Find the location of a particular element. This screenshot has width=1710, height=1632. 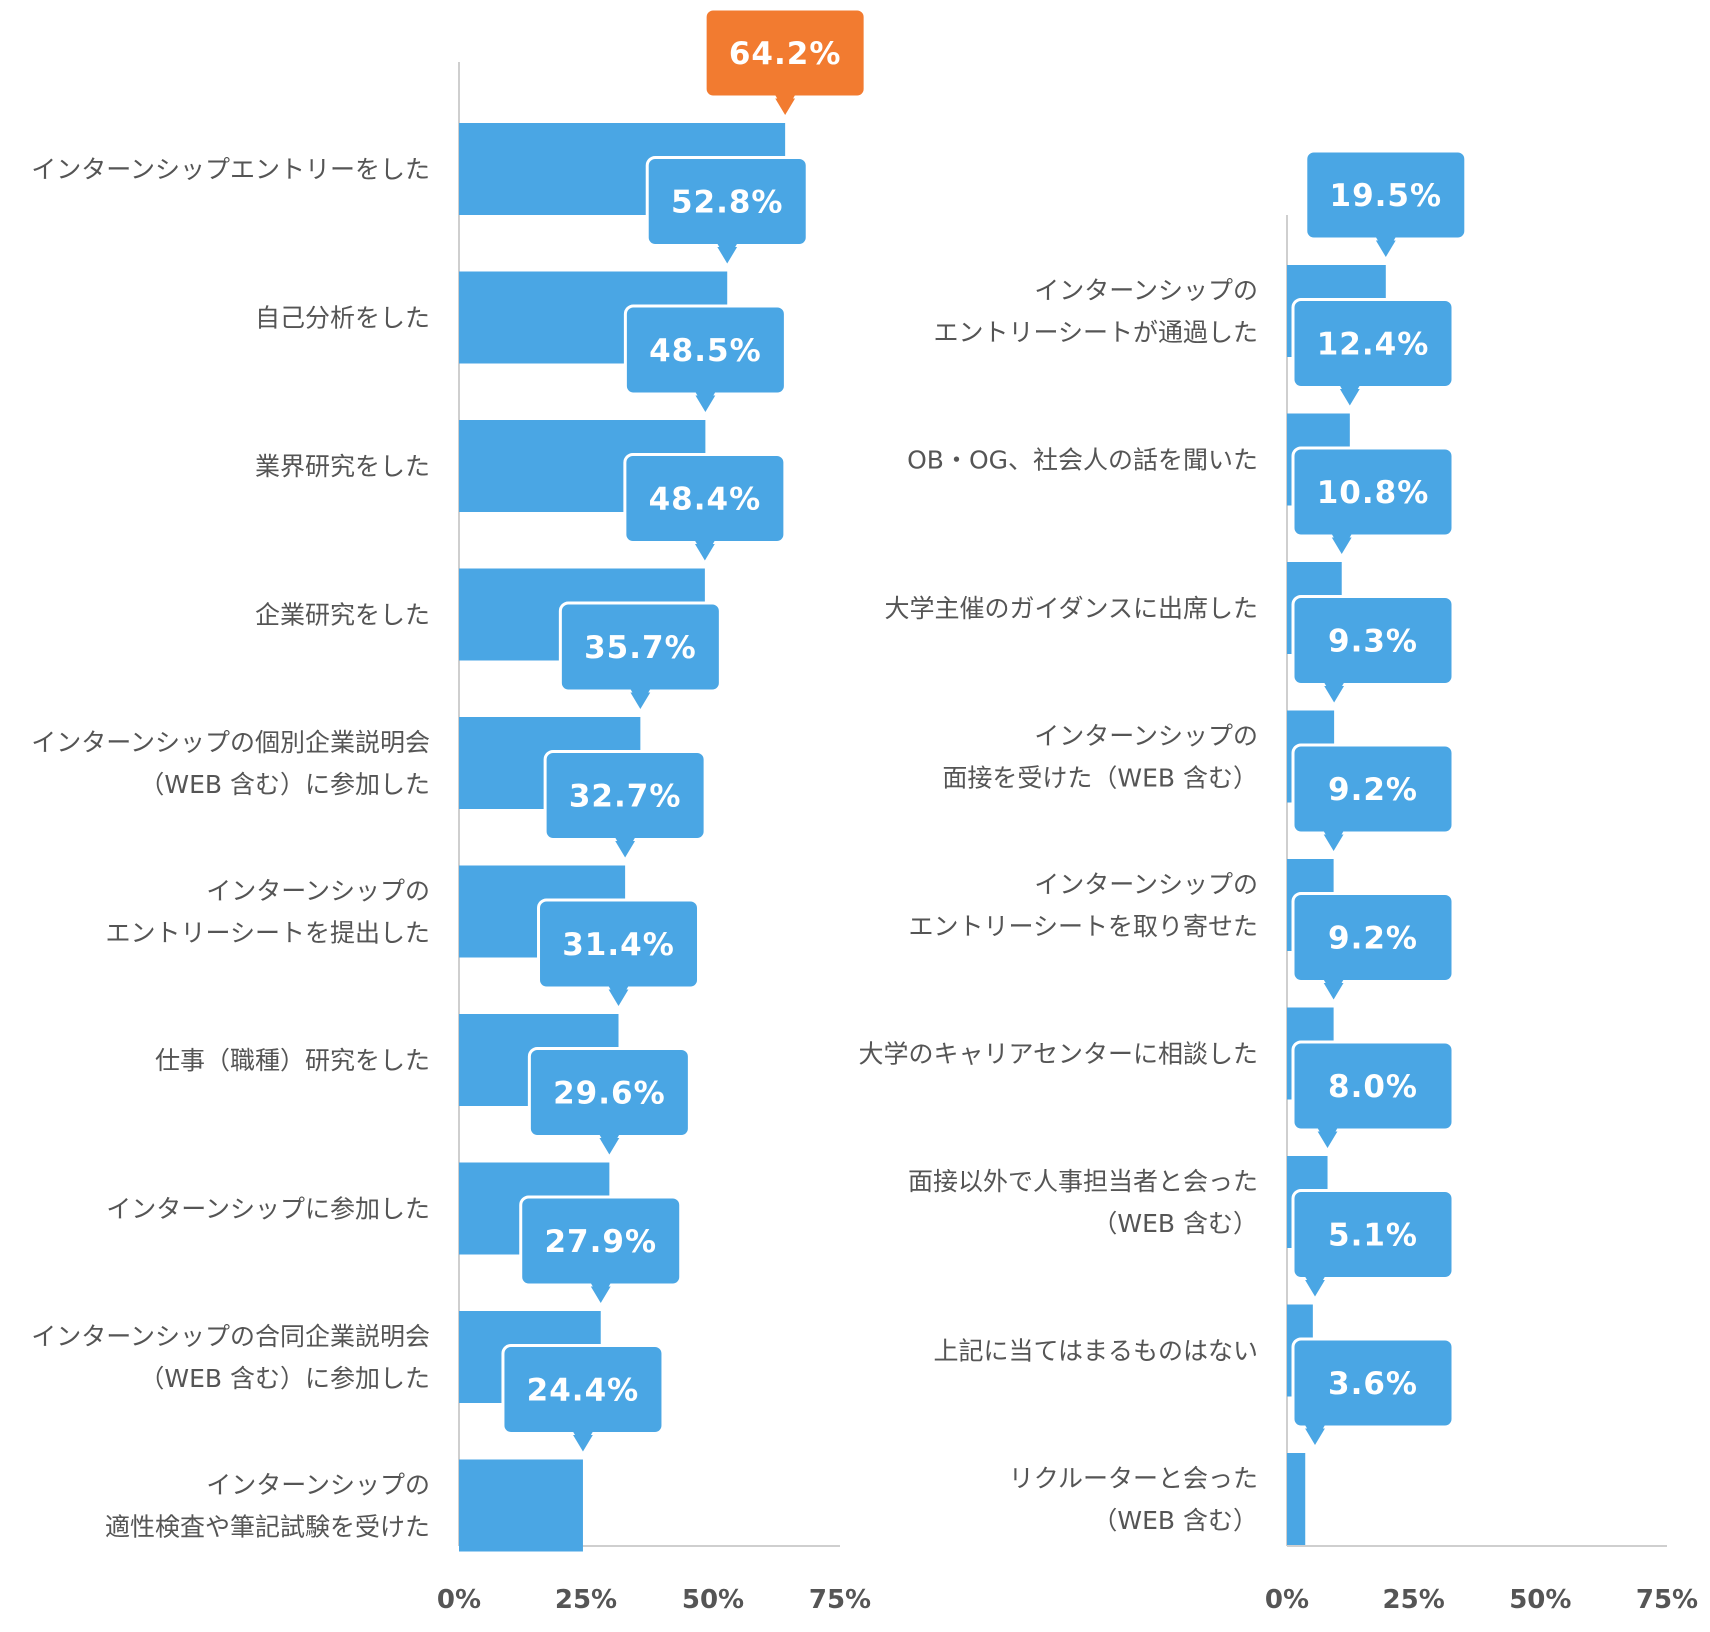

category-label: インターンシップの合同企業説明会 is located at coordinates (230, 1336).